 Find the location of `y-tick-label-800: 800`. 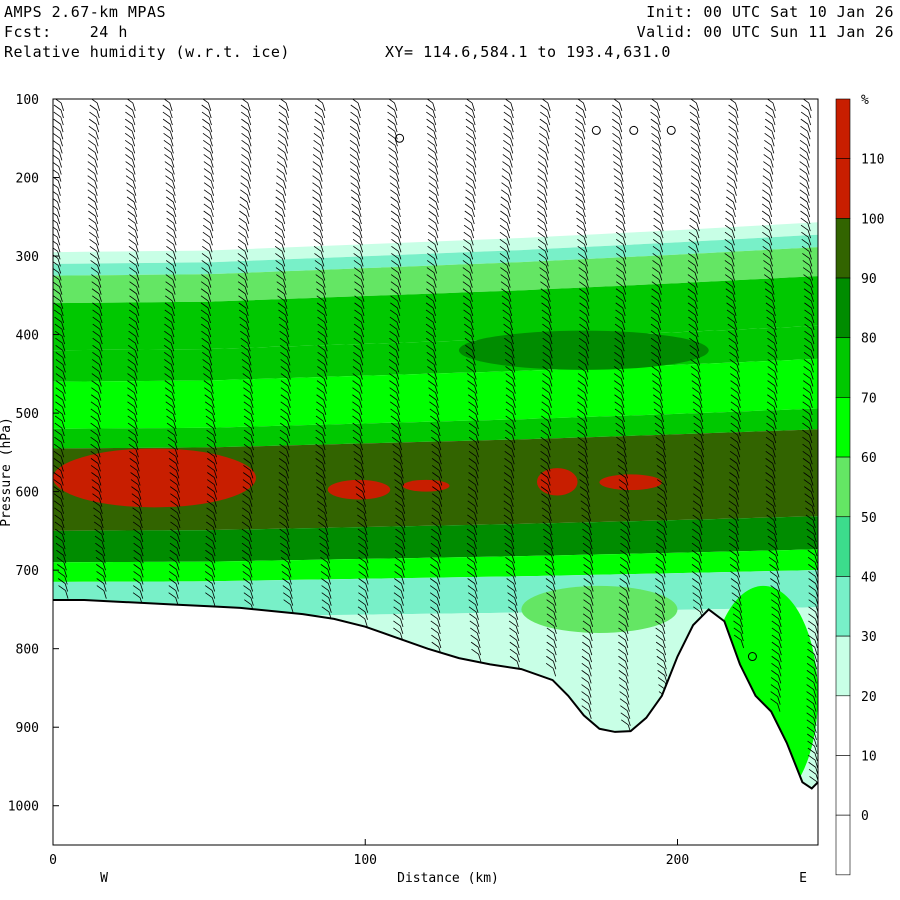

y-tick-label-800: 800 is located at coordinates (27, 650).